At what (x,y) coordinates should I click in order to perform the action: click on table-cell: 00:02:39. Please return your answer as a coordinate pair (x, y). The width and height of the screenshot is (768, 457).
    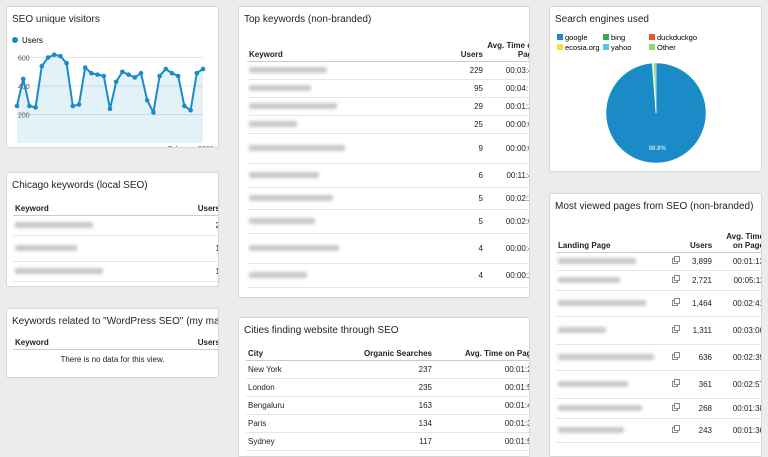
    Looking at the image, I should click on (737, 357).